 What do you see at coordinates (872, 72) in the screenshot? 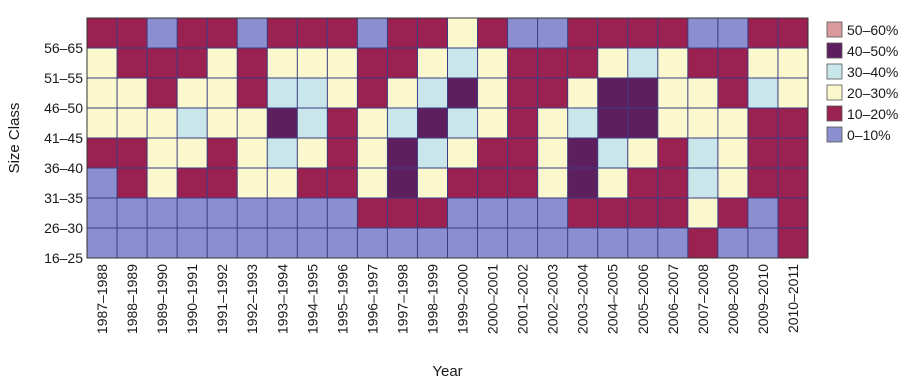
I see `legend-label: 30–40%` at bounding box center [872, 72].